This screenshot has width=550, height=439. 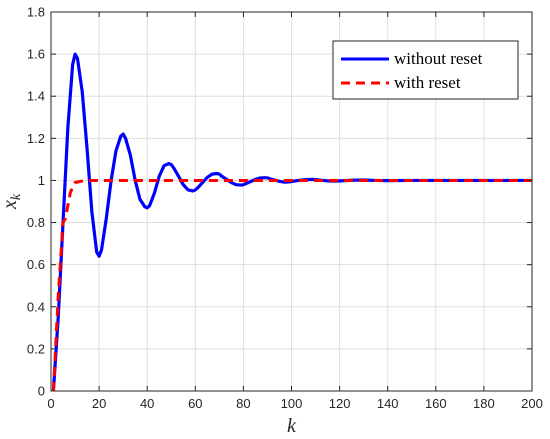 I want to click on legend-box, so click(x=425, y=70).